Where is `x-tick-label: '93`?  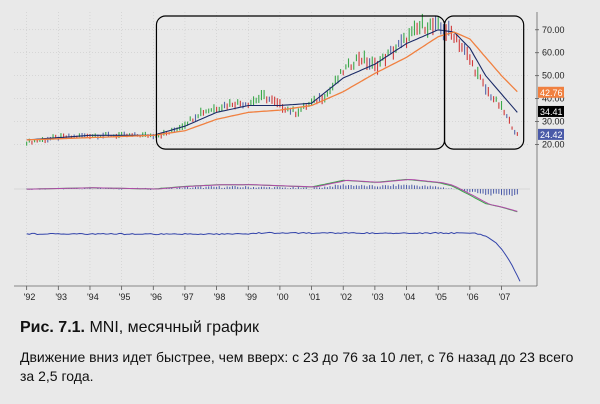
x-tick-label: '93 is located at coordinates (61, 297).